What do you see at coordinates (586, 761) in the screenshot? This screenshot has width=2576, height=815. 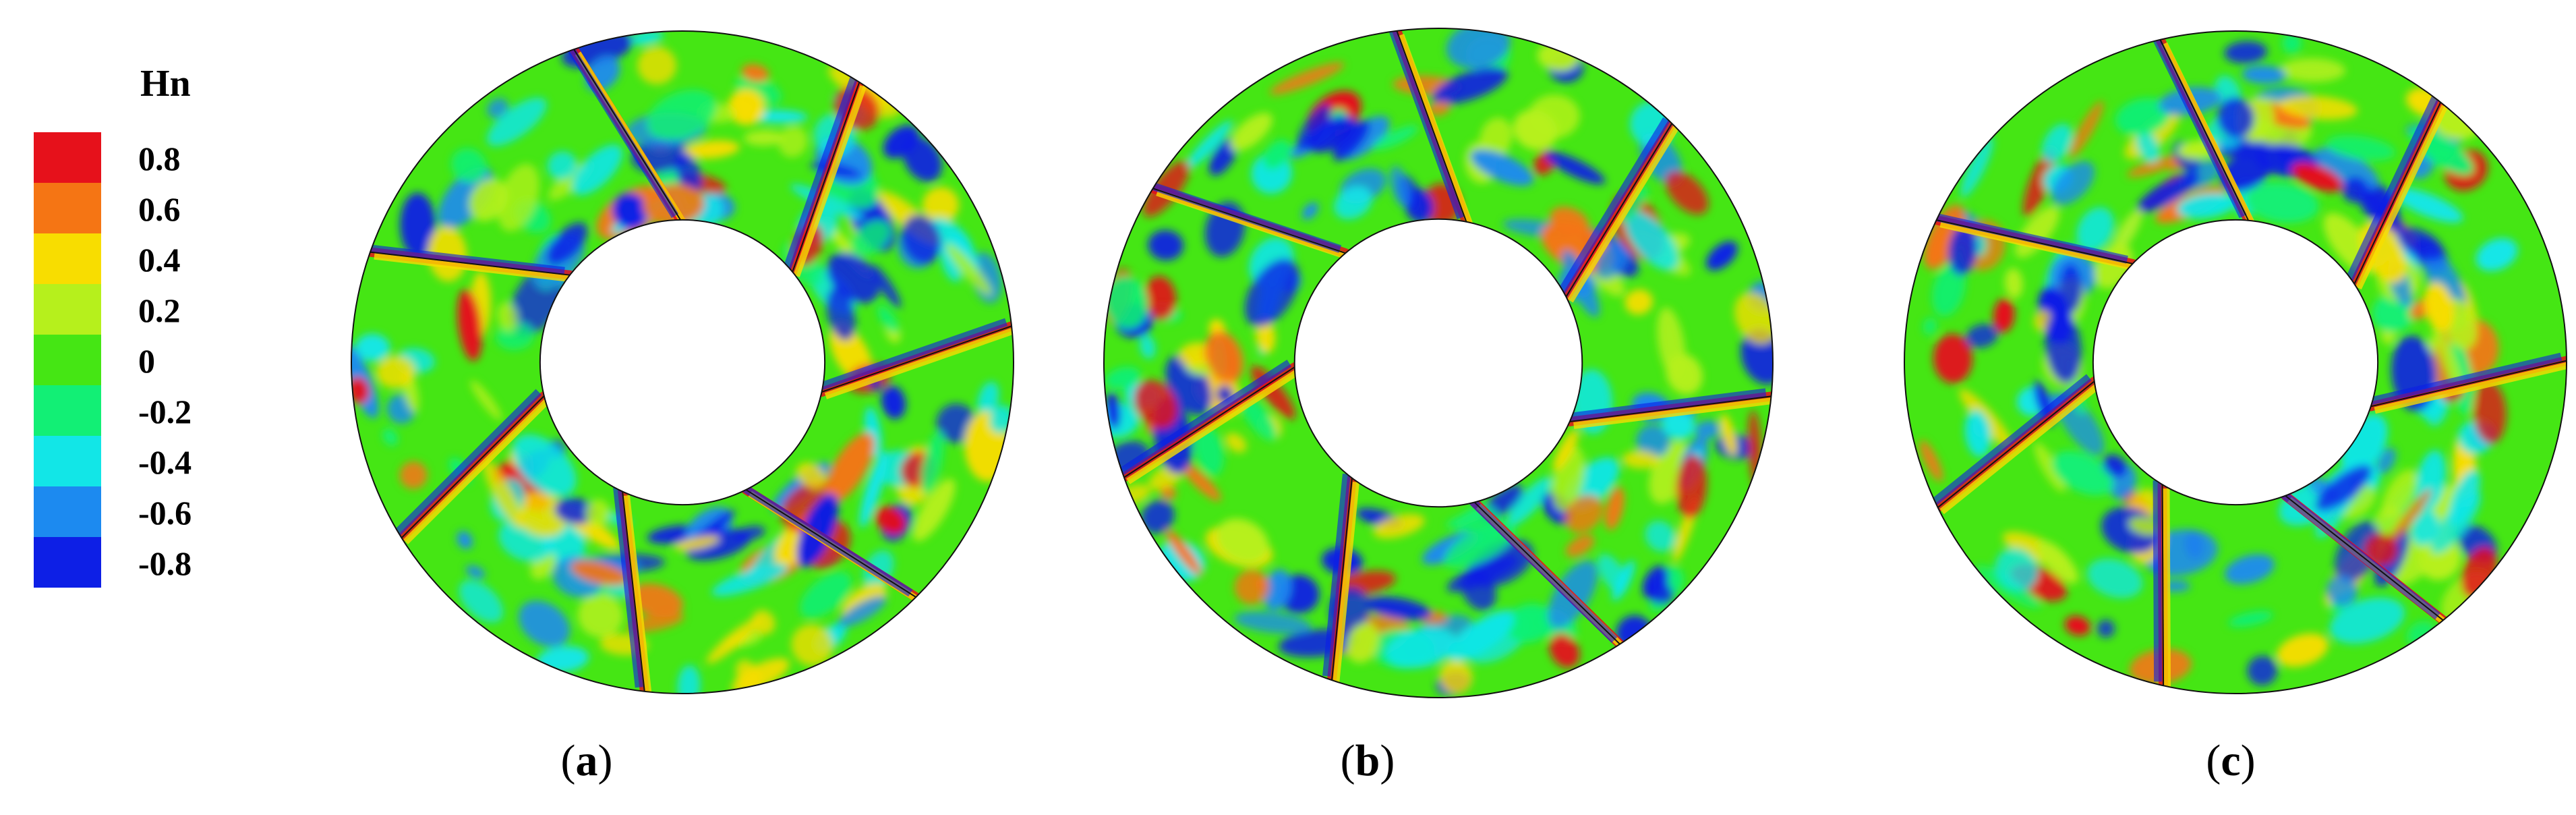 I see `panel-label-a: (a)` at bounding box center [586, 761].